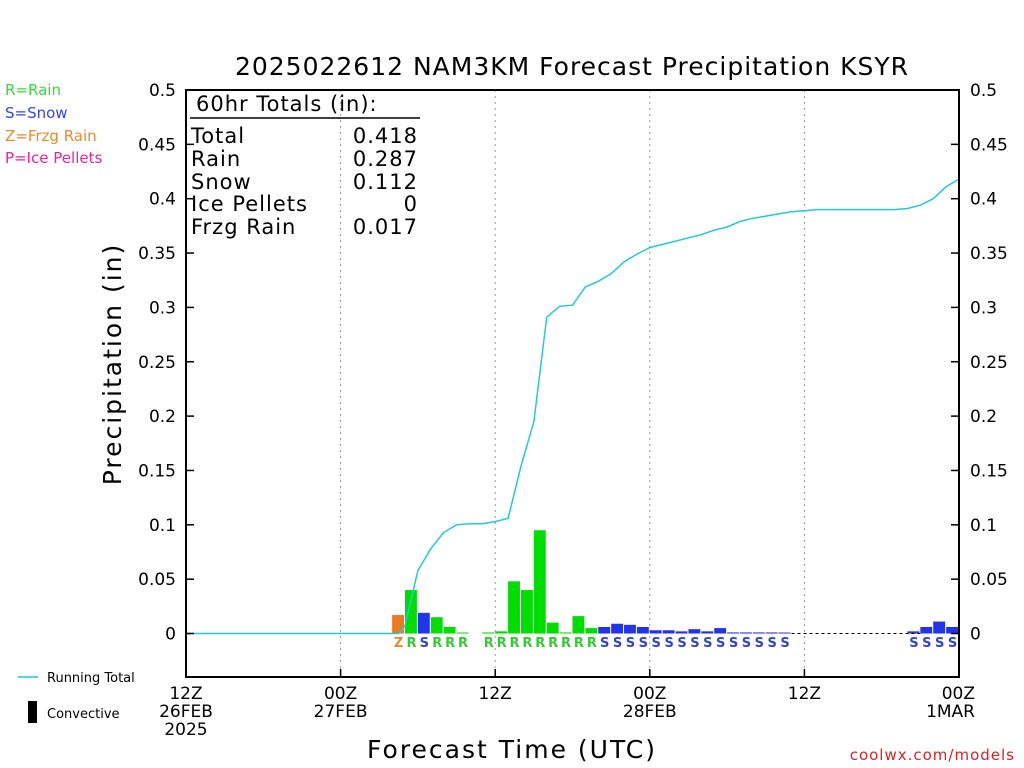  What do you see at coordinates (983, 417) in the screenshot?
I see `y-tick-label-right: 0.2` at bounding box center [983, 417].